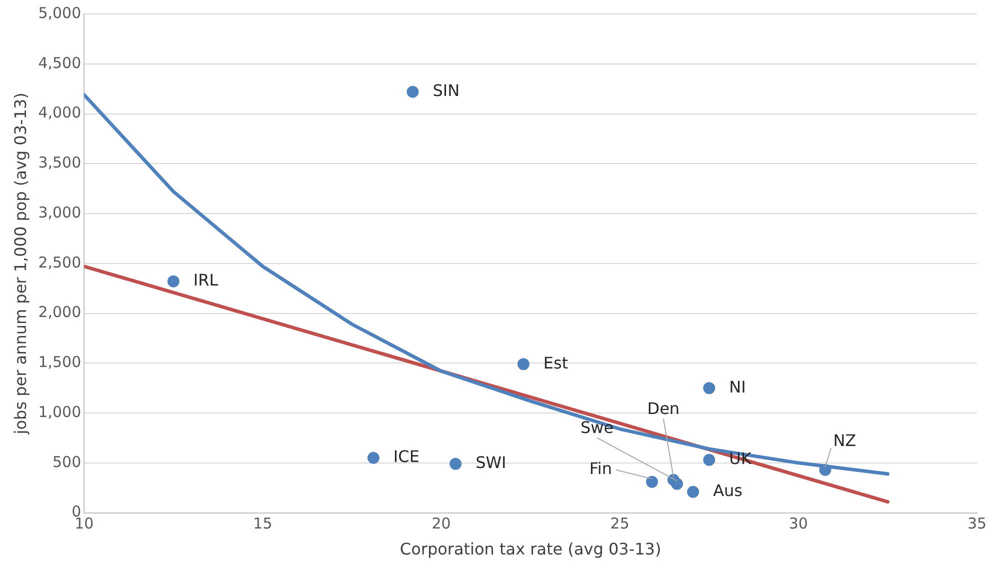  What do you see at coordinates (205, 280) in the screenshot?
I see `annotation: IRL` at bounding box center [205, 280].